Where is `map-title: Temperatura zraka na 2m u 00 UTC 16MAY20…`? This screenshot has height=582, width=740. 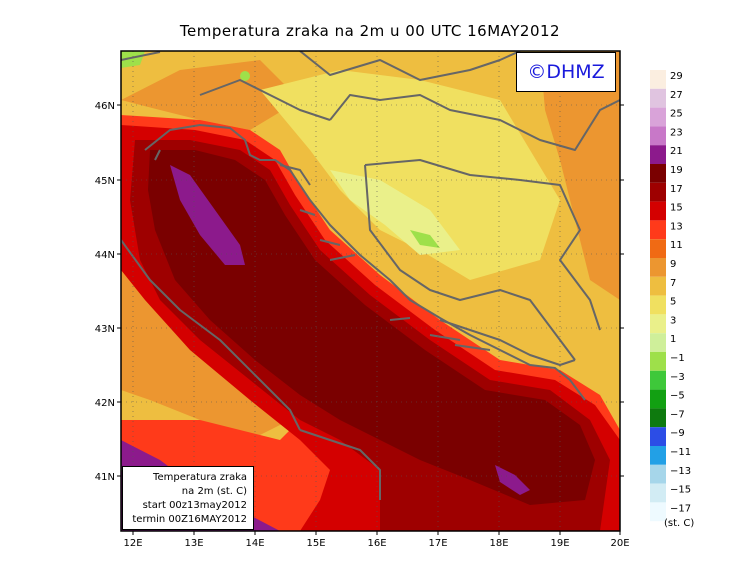
map-title: Temperatura zraka na 2m u 00 UTC 16MAY20… is located at coordinates (370, 31).